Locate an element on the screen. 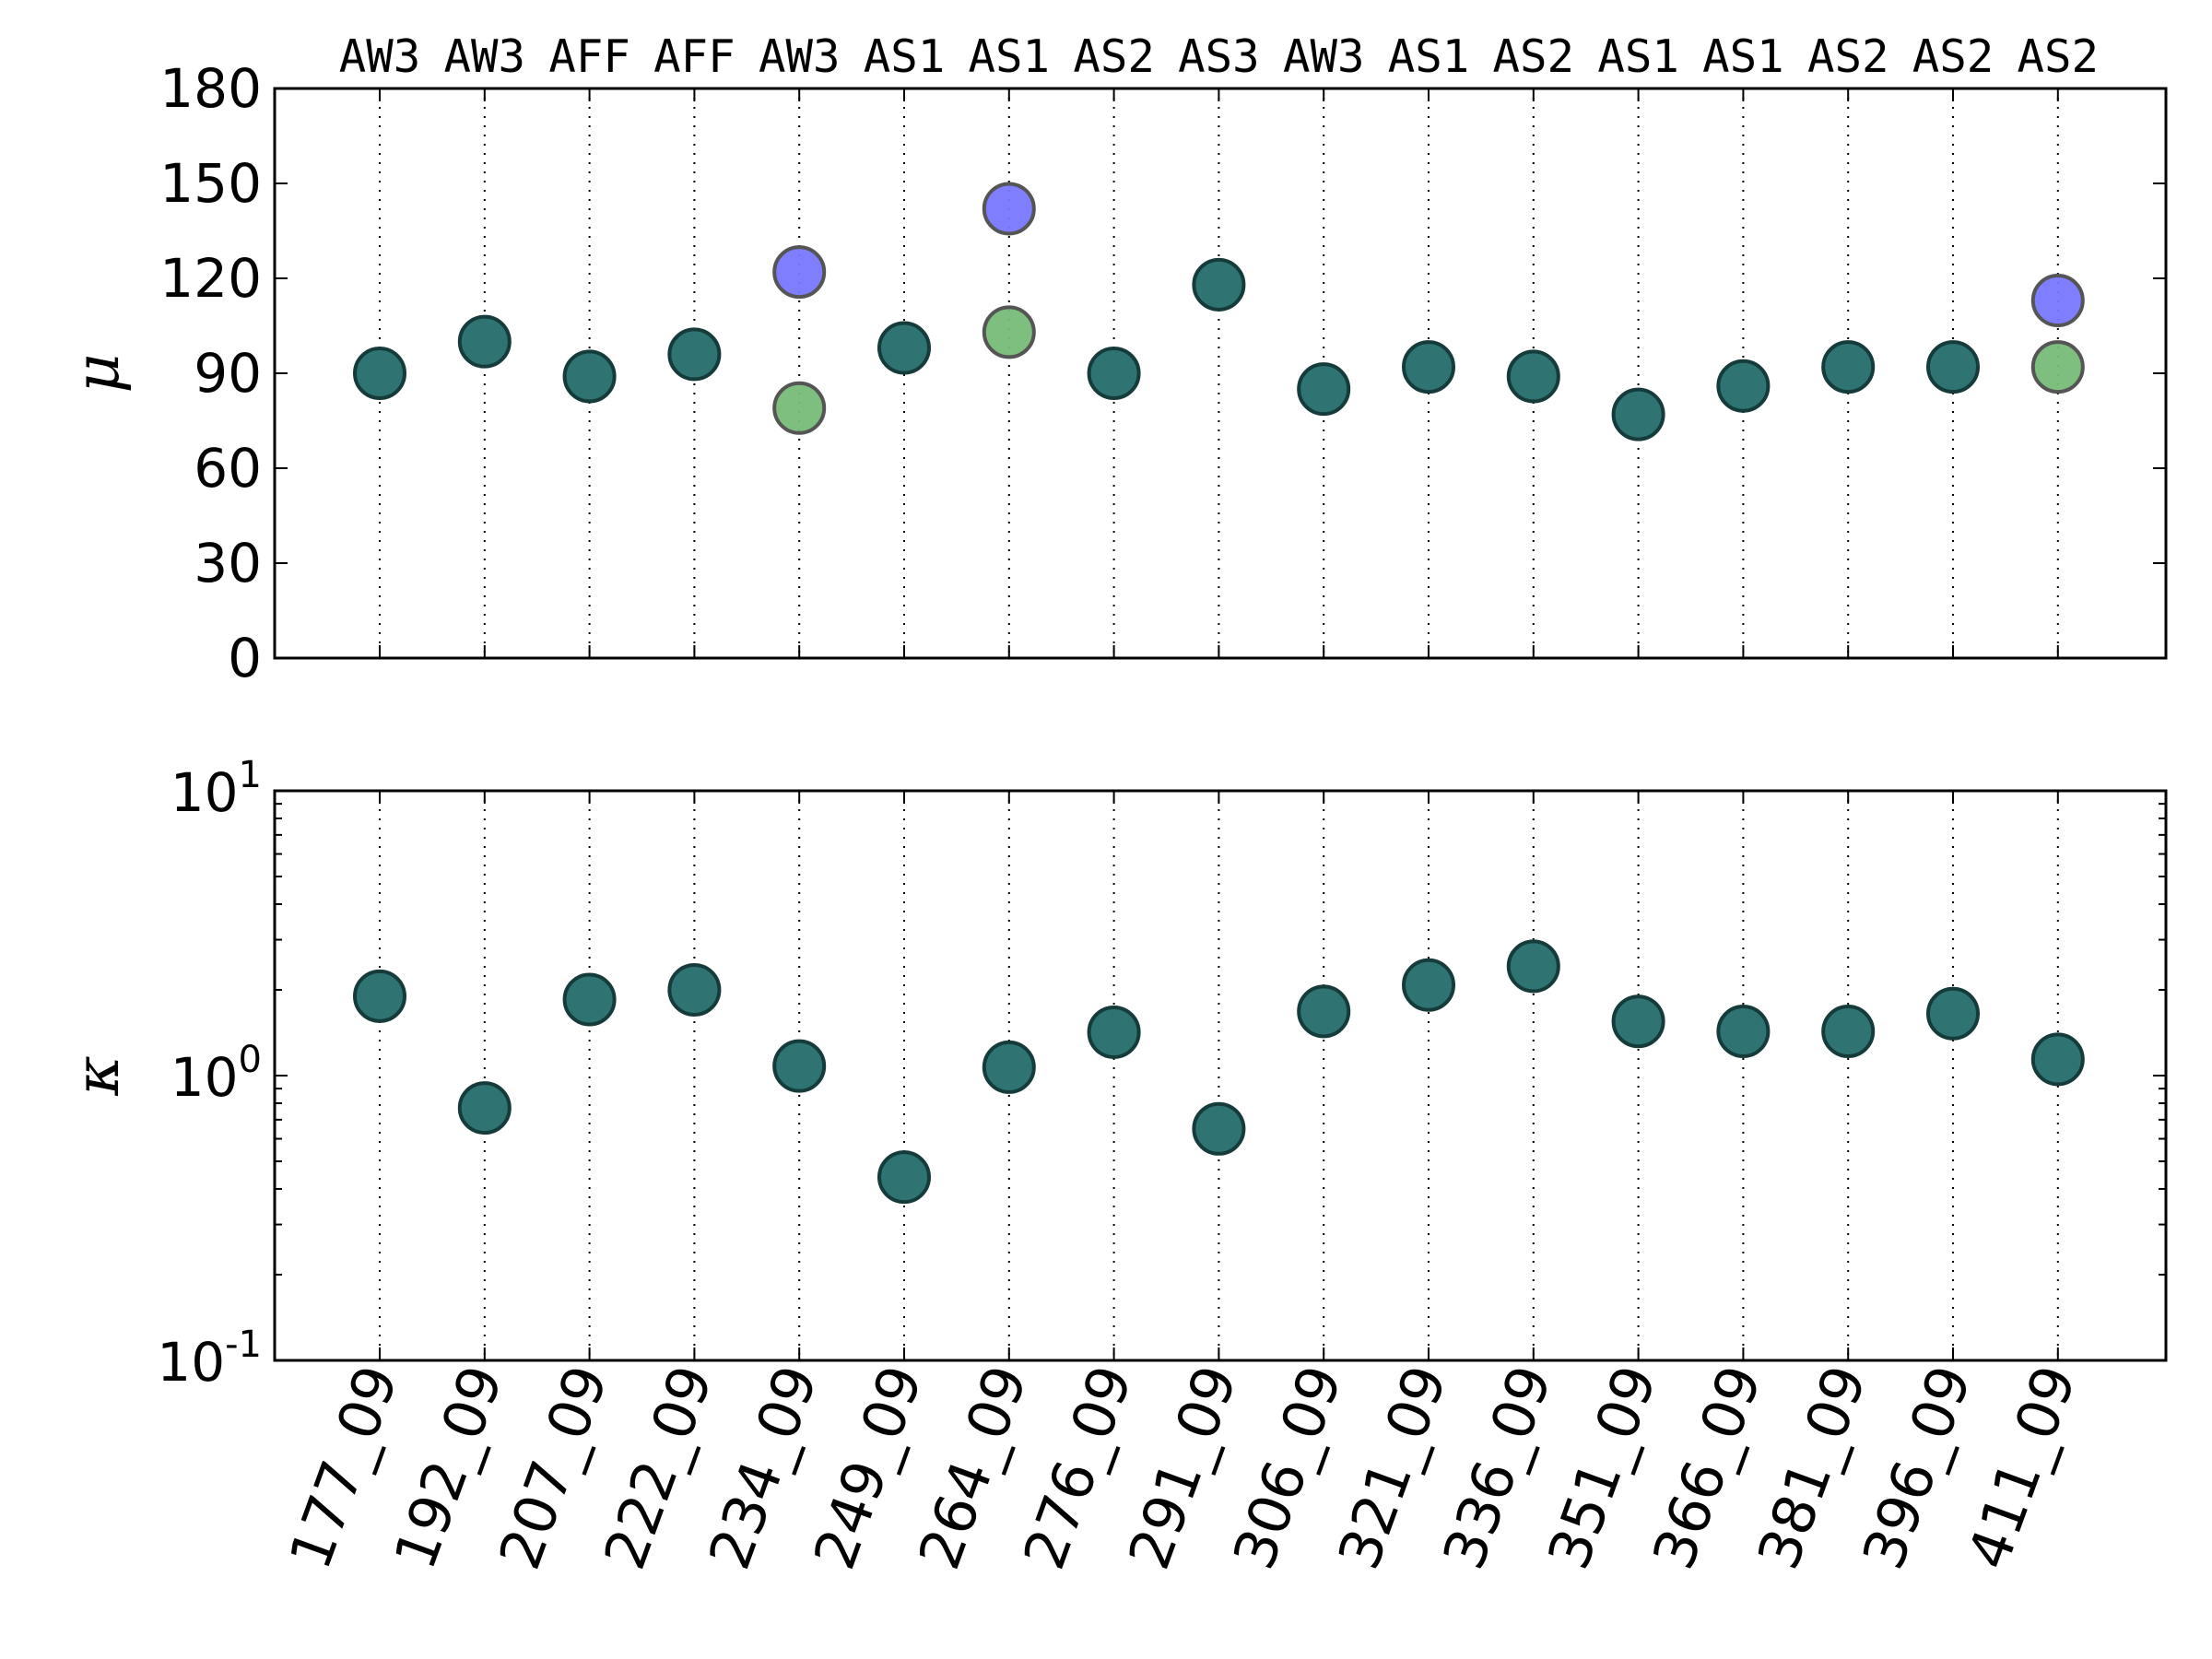 Image resolution: width=2212 pixels, height=1659 pixels. bottom-ytick-label-exponent: -1 is located at coordinates (243, 1345).